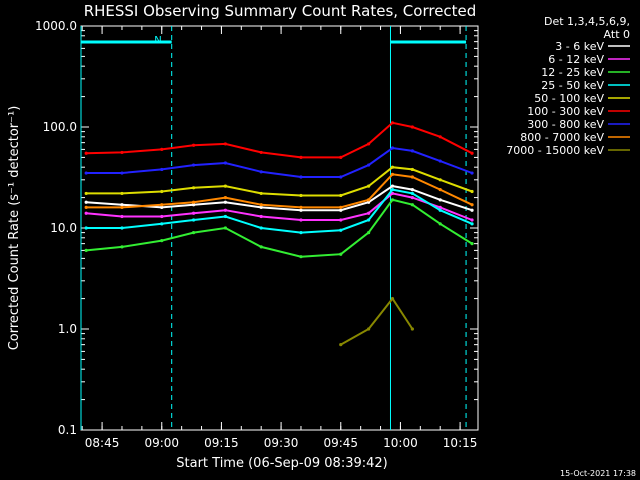  What do you see at coordinates (161, 443) in the screenshot?
I see `x-tick-label: 09:00` at bounding box center [161, 443].